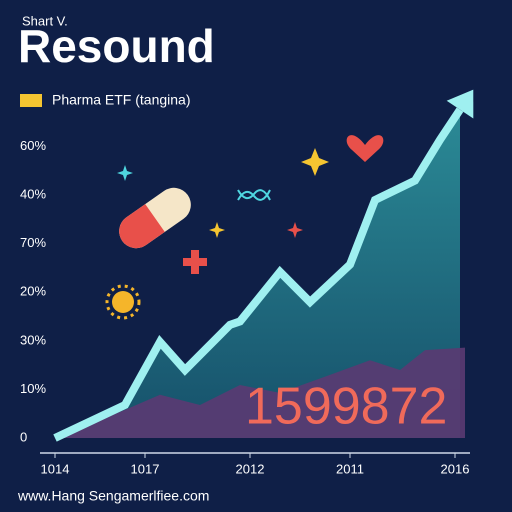 Image resolution: width=512 pixels, height=512 pixels. What do you see at coordinates (155, 218) in the screenshot?
I see `pill-icon` at bounding box center [155, 218].